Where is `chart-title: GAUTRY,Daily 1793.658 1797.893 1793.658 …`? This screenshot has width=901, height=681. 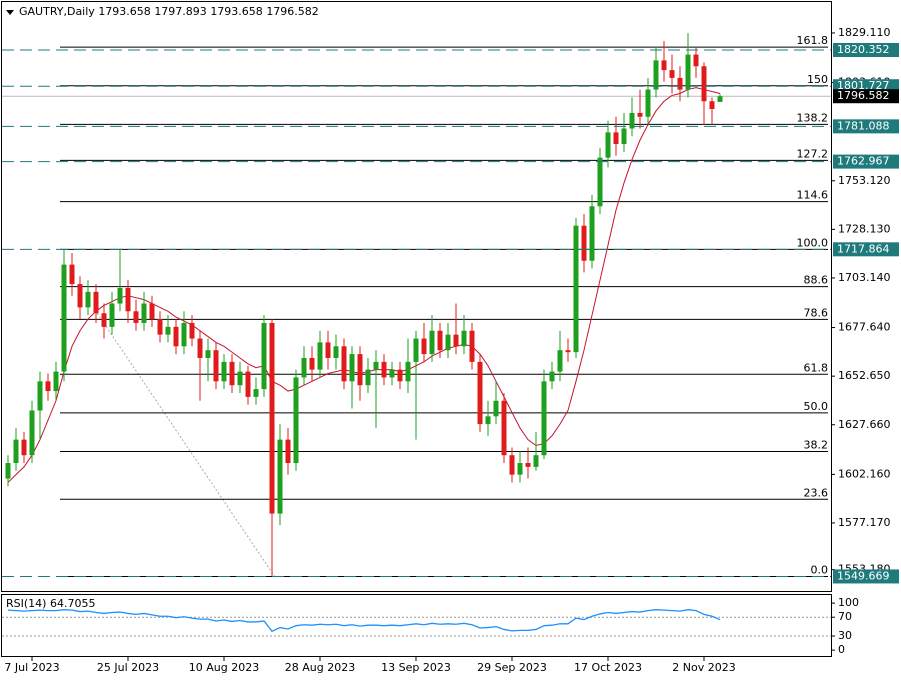
chart-title: GAUTRY,Daily 1793.658 1797.893 1793.658 … is located at coordinates (169, 11).